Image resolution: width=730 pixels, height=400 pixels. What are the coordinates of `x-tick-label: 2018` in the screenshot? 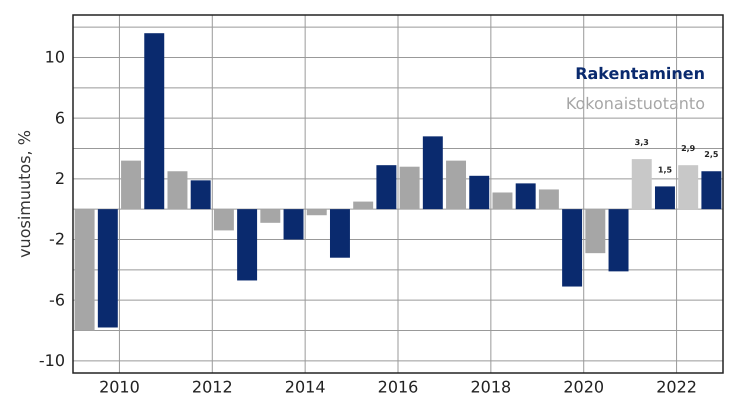 It's located at (491, 386).